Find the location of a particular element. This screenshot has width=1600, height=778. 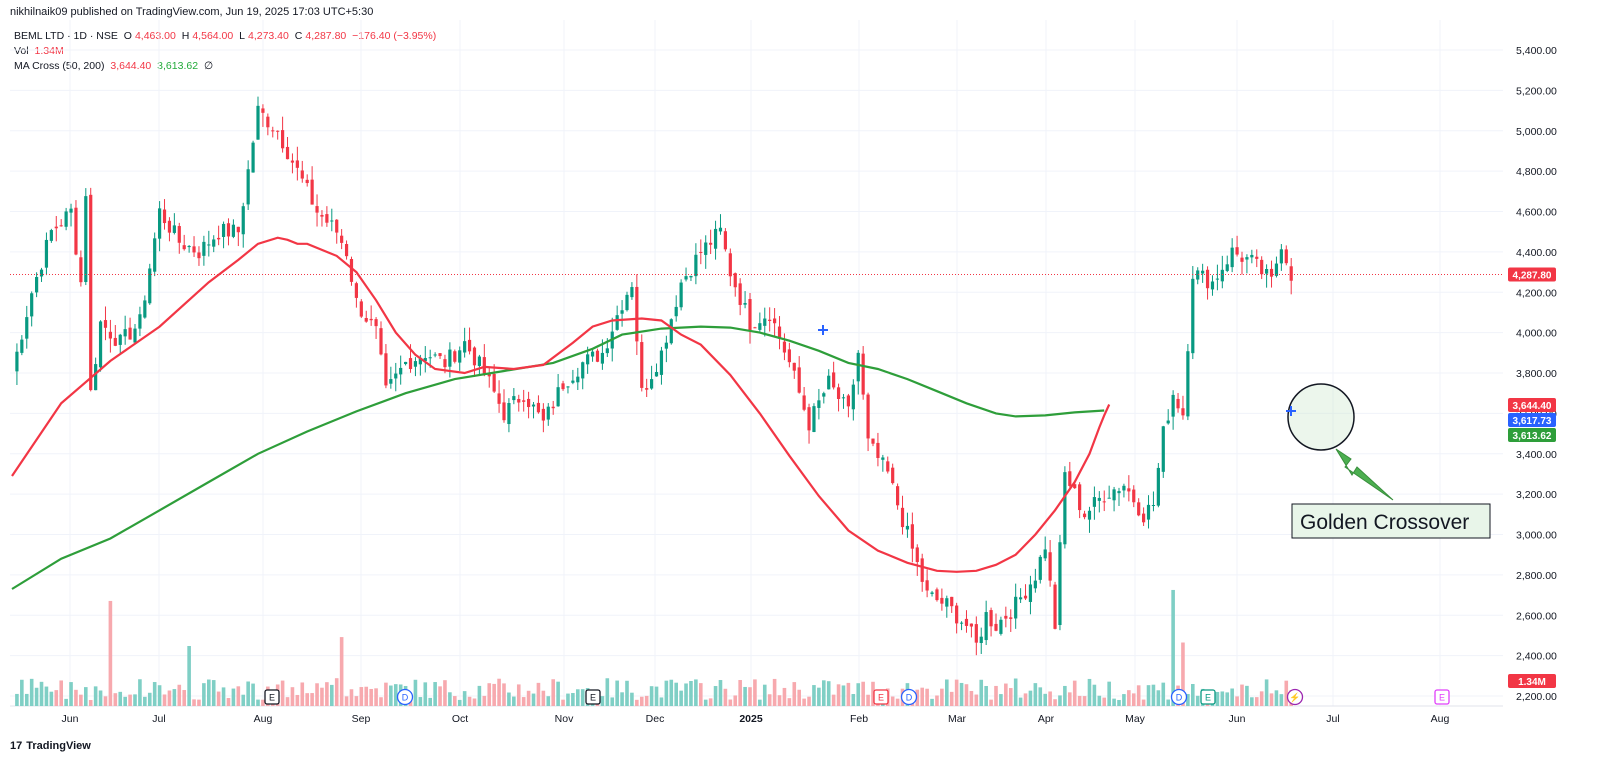

low-label: L is located at coordinates (242, 36).